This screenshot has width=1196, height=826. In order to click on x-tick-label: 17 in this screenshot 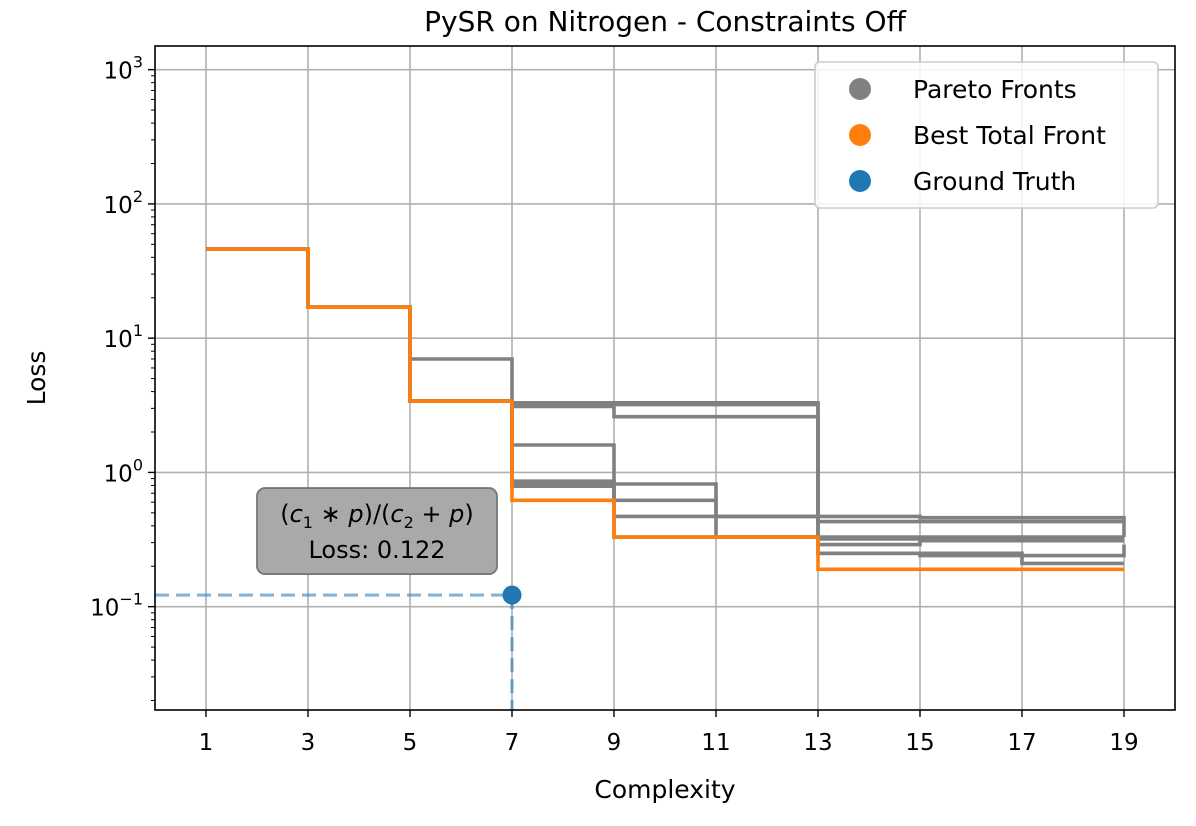, I will do `click(1021, 743)`.